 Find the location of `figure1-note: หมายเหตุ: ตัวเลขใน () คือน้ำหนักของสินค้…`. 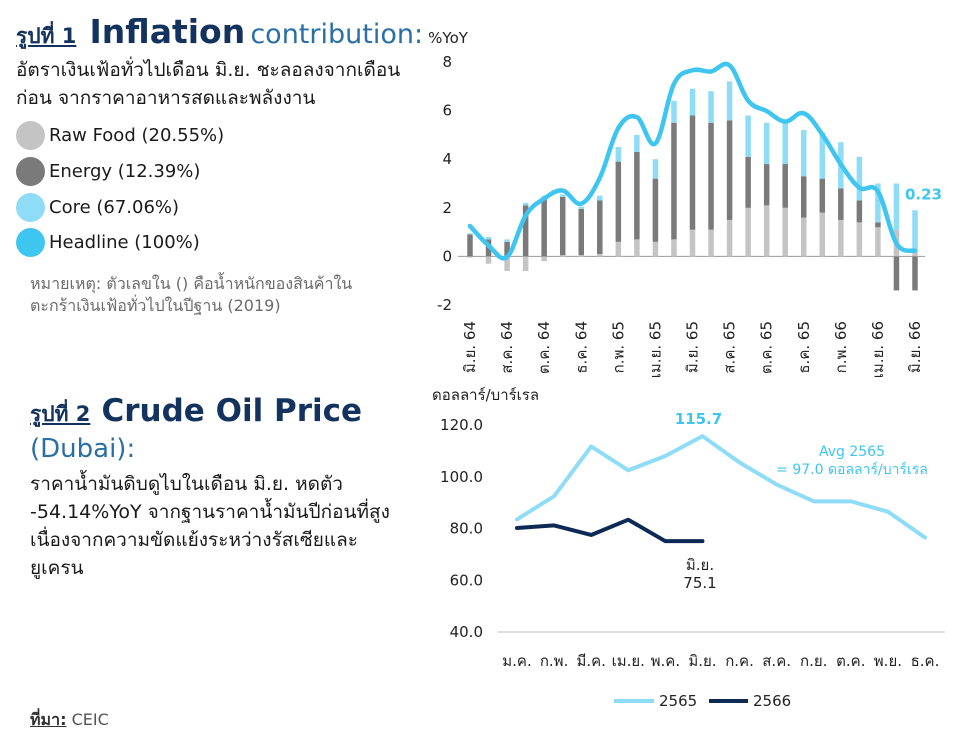

figure1-note: หมายเหตุ: ตัวเลขใน () คือน้ำหนักของสินค้… is located at coordinates (225, 295).